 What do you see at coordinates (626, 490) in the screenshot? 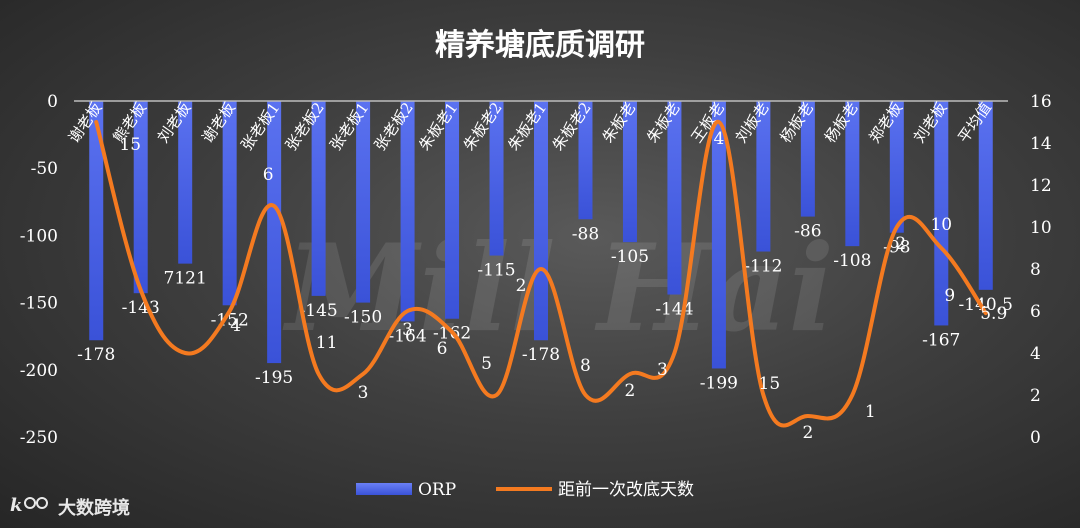
I see `legend-label-days: 距前一次改底天数` at bounding box center [626, 490].